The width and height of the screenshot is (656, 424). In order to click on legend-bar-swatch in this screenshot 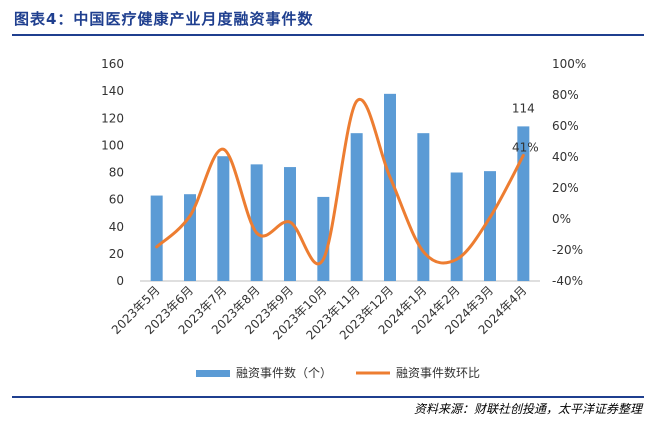, I will do `click(213, 373)`.